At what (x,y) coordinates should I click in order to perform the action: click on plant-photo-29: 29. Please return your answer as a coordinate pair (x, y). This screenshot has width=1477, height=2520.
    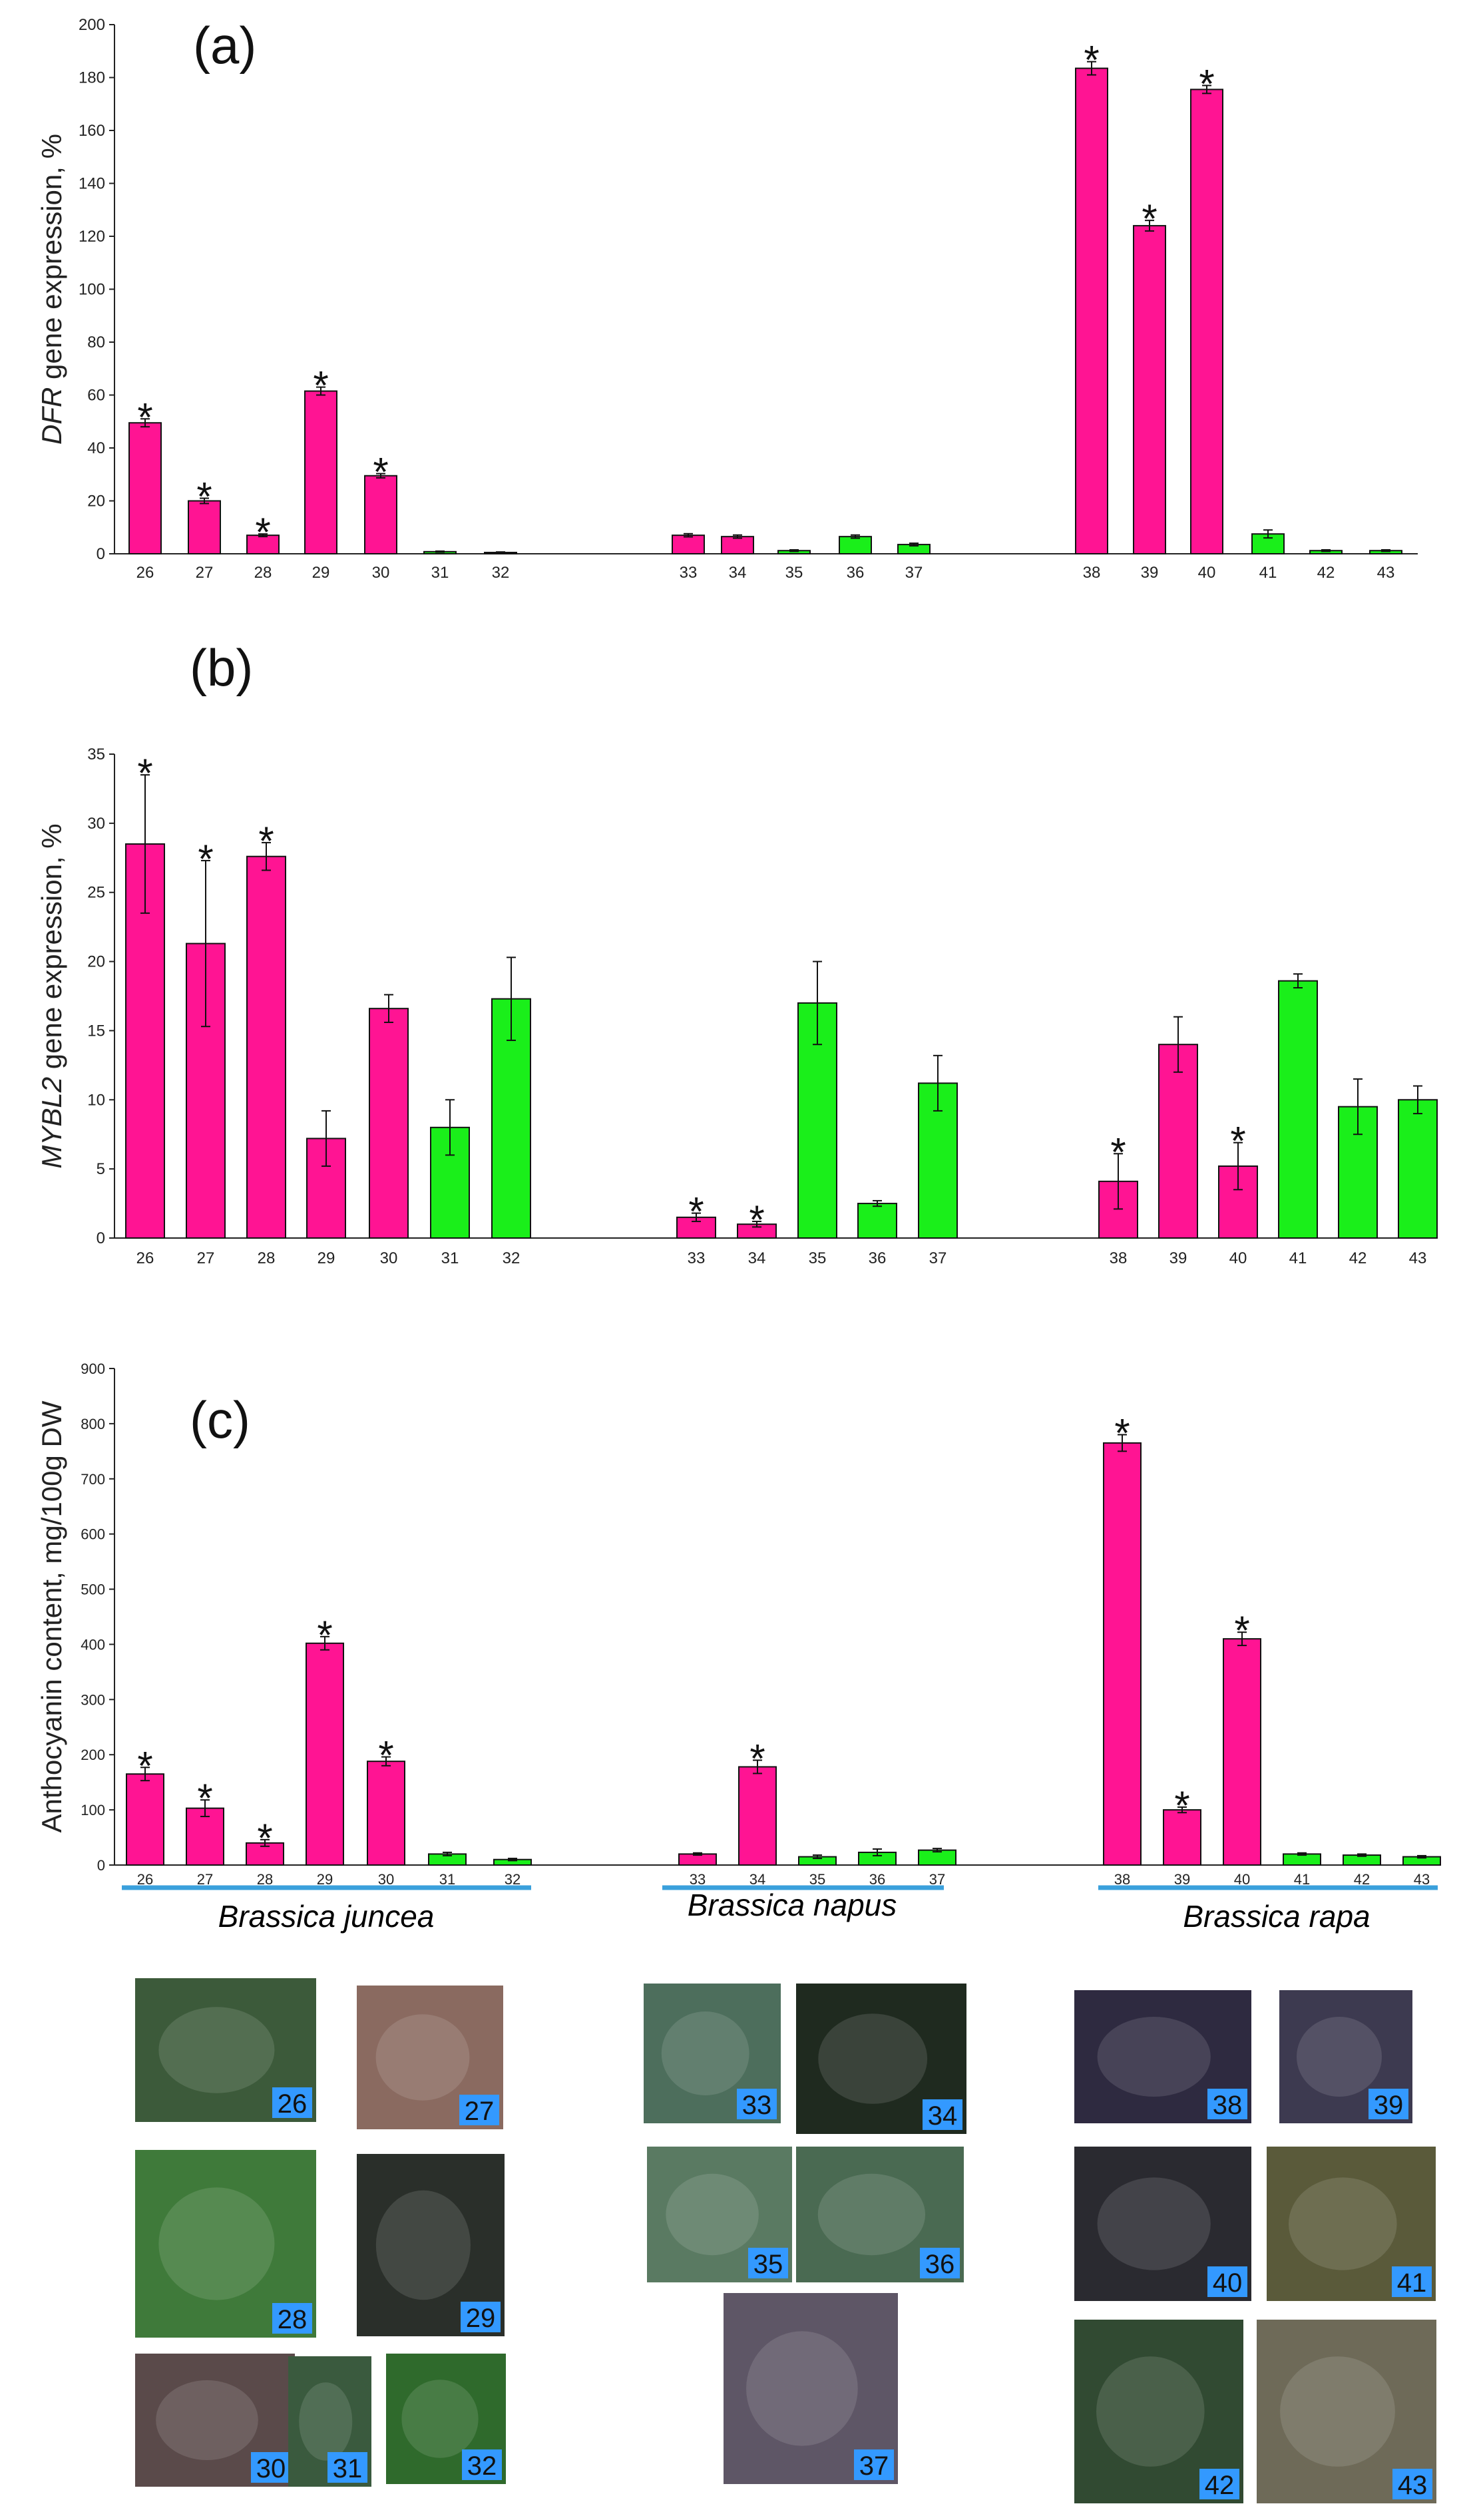
    Looking at the image, I should click on (431, 2245).